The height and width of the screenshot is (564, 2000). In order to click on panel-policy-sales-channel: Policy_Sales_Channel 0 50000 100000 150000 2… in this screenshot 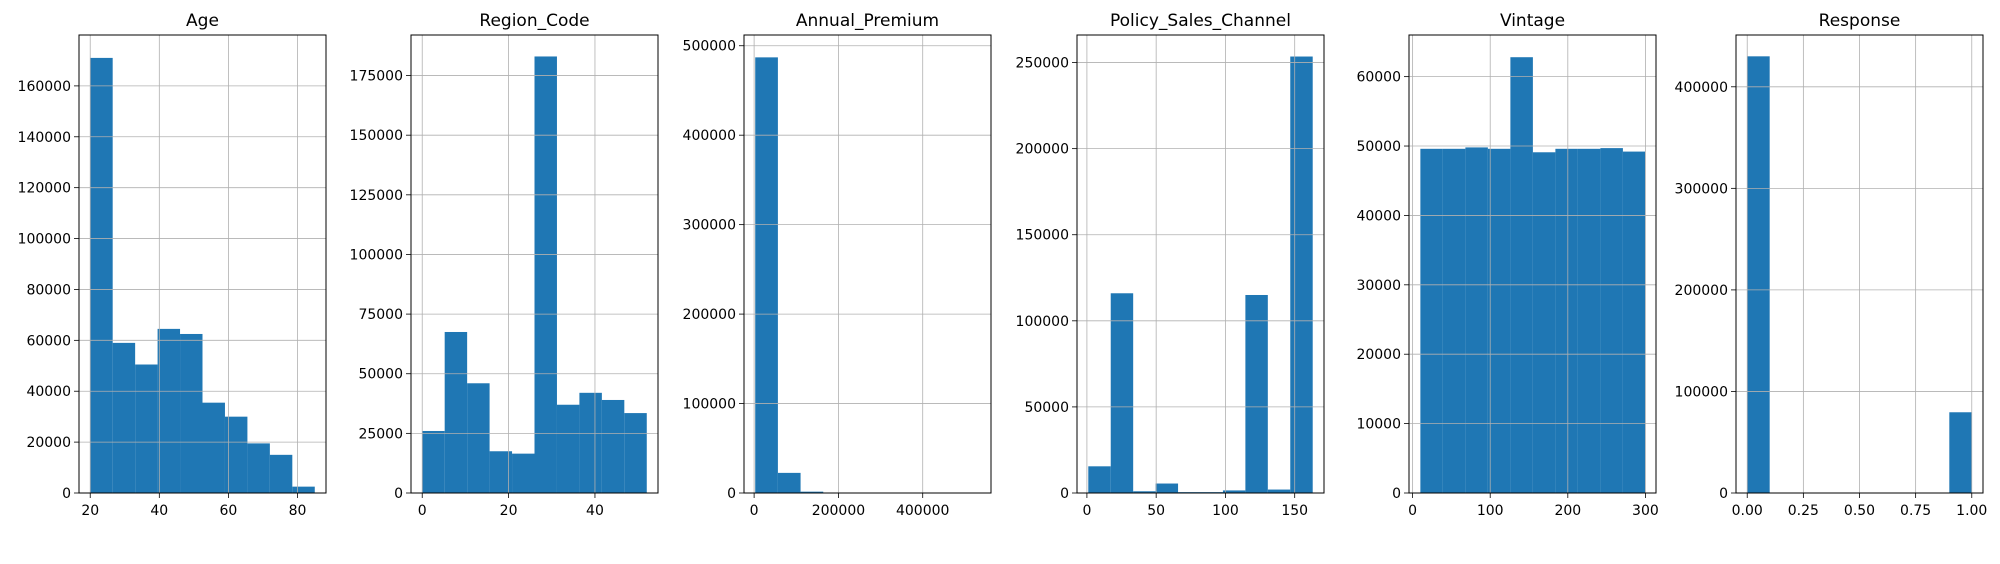, I will do `click(1170, 265)`.